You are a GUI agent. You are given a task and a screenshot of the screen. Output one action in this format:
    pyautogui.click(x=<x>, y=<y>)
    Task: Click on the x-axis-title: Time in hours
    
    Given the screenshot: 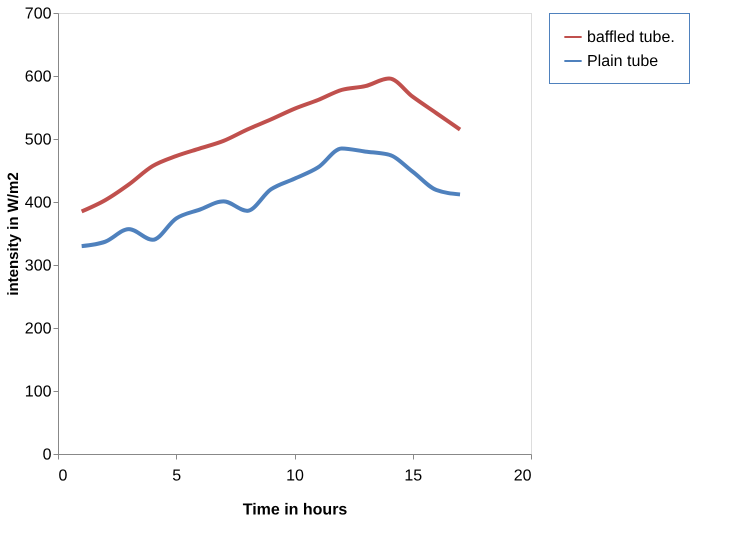 What is the action you would take?
    pyautogui.click(x=295, y=510)
    